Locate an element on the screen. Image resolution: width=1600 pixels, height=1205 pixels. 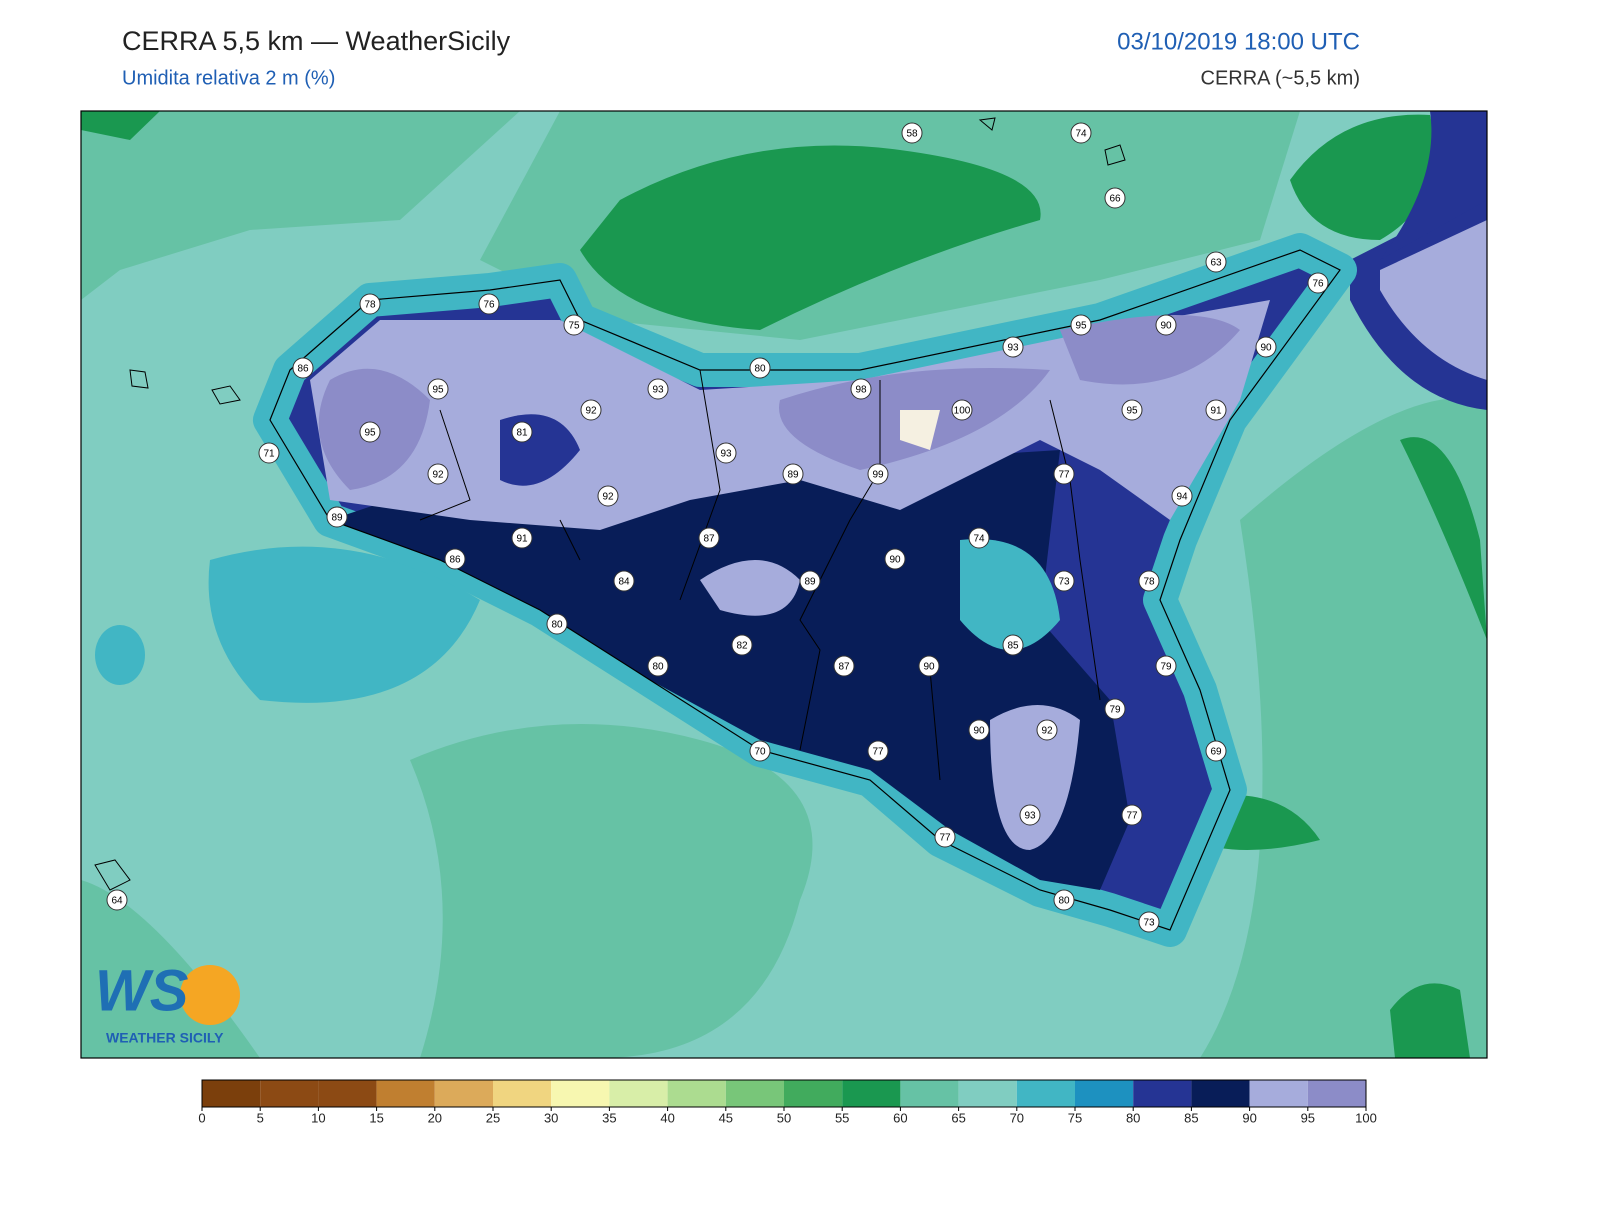
station-value: 76 is located at coordinates (1318, 284).